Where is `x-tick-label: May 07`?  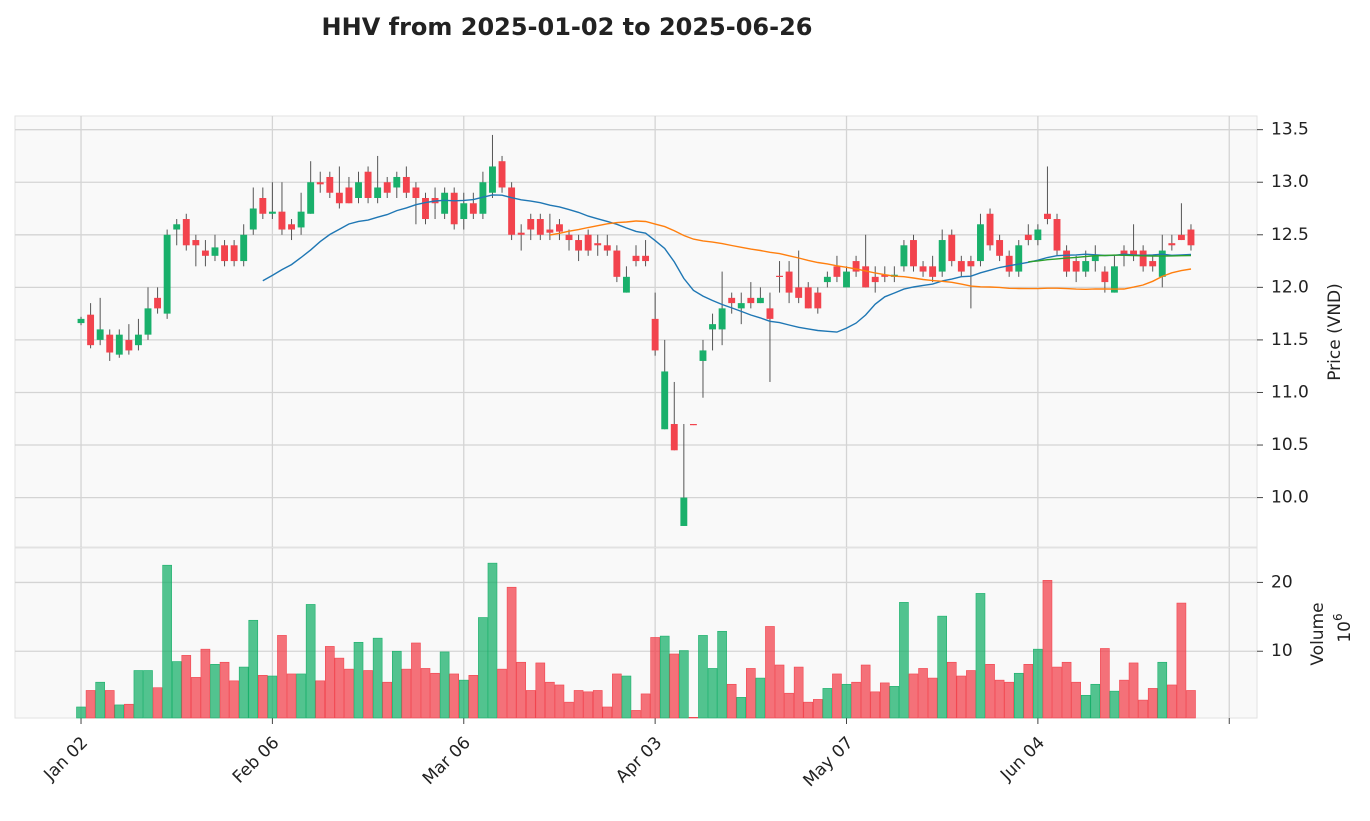 x-tick-label: May 07 is located at coordinates (828, 762).